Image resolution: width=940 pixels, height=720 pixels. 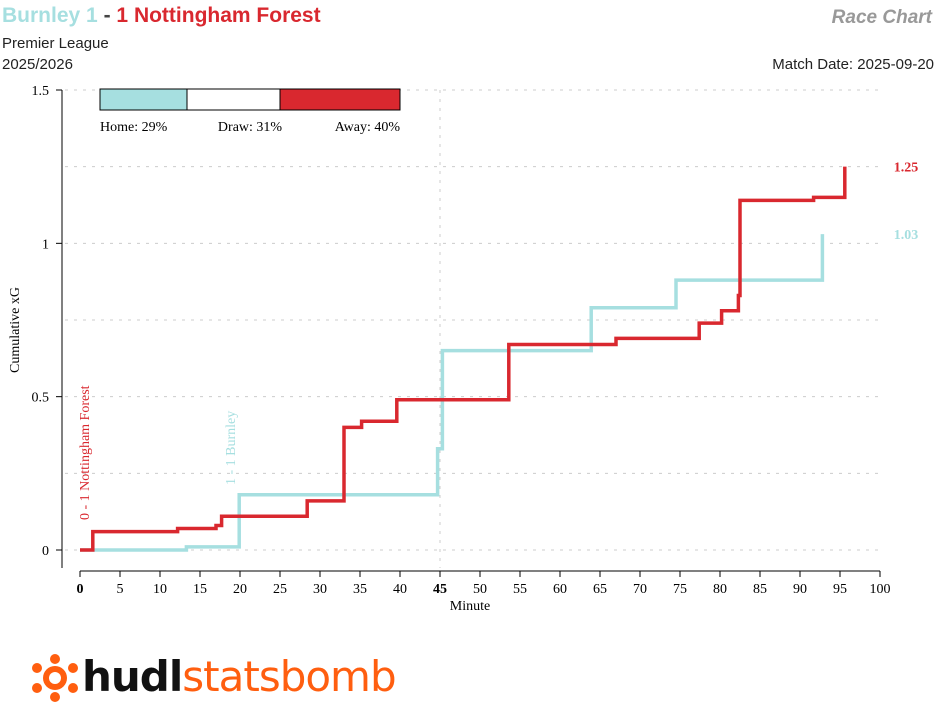 I want to click on match-title: Burnley 1 - 1 Nottingham Forest, so click(x=161, y=16).